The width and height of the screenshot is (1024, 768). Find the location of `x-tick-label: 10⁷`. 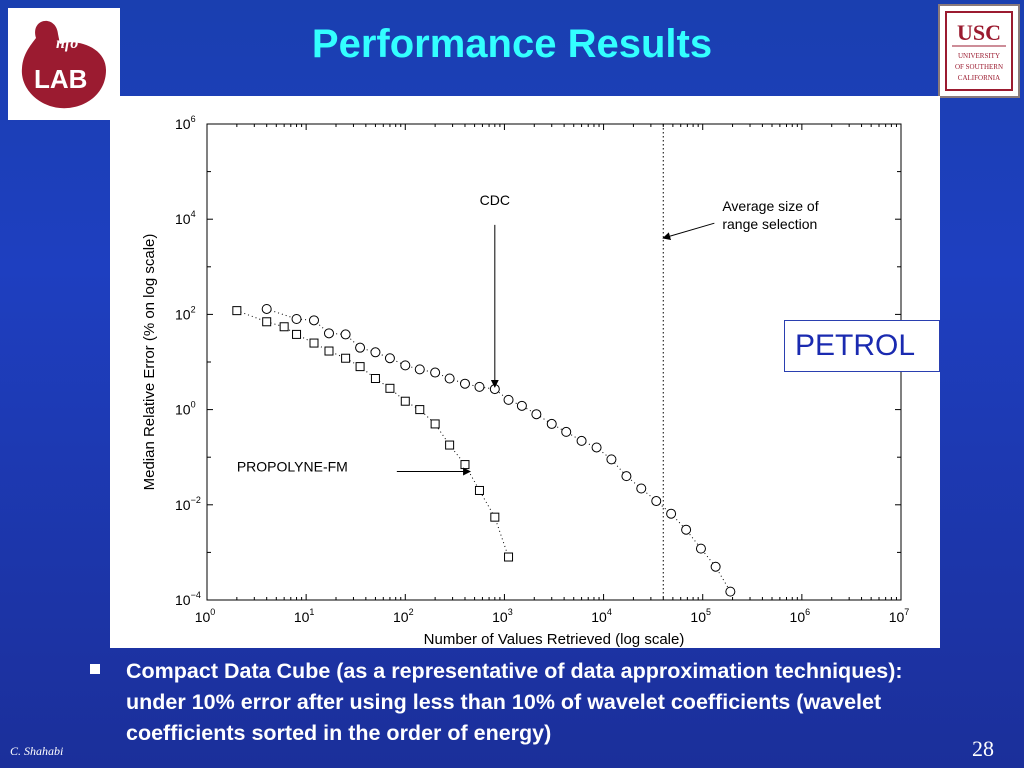

x-tick-label: 10⁷ is located at coordinates (899, 616).